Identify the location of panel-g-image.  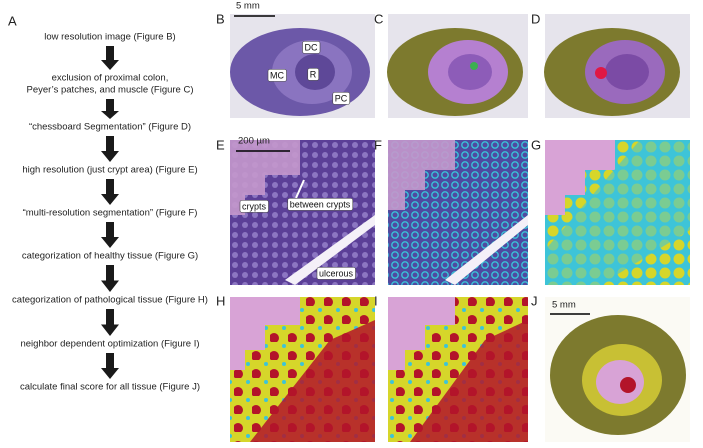
(617, 212).